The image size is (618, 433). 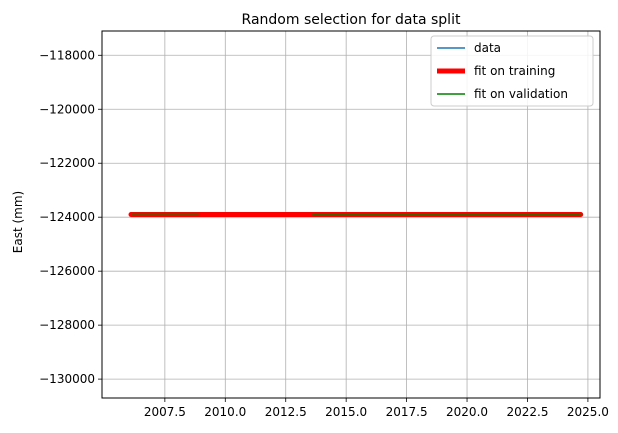 What do you see at coordinates (467, 412) in the screenshot?
I see `x-tick-label: 2020.0` at bounding box center [467, 412].